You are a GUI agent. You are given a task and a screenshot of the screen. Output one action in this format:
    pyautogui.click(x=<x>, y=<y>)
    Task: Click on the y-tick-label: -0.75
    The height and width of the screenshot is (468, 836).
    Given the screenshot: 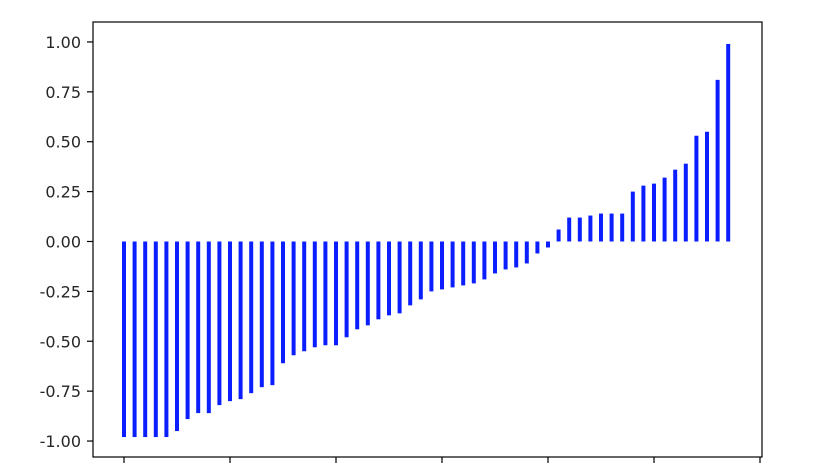 What is the action you would take?
    pyautogui.click(x=60, y=391)
    